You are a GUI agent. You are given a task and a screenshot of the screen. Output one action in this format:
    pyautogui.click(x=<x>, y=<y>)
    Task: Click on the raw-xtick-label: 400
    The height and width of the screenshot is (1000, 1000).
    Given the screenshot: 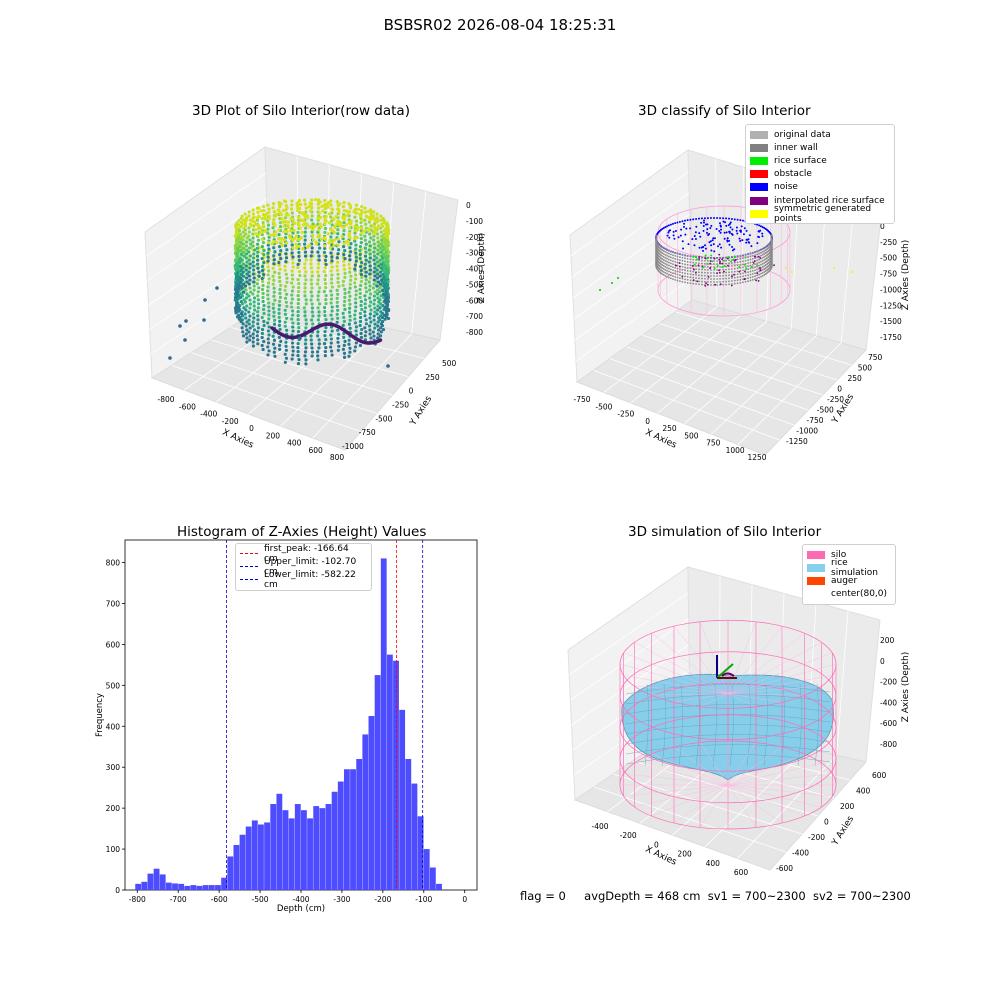 What is the action you would take?
    pyautogui.click(x=294, y=443)
    